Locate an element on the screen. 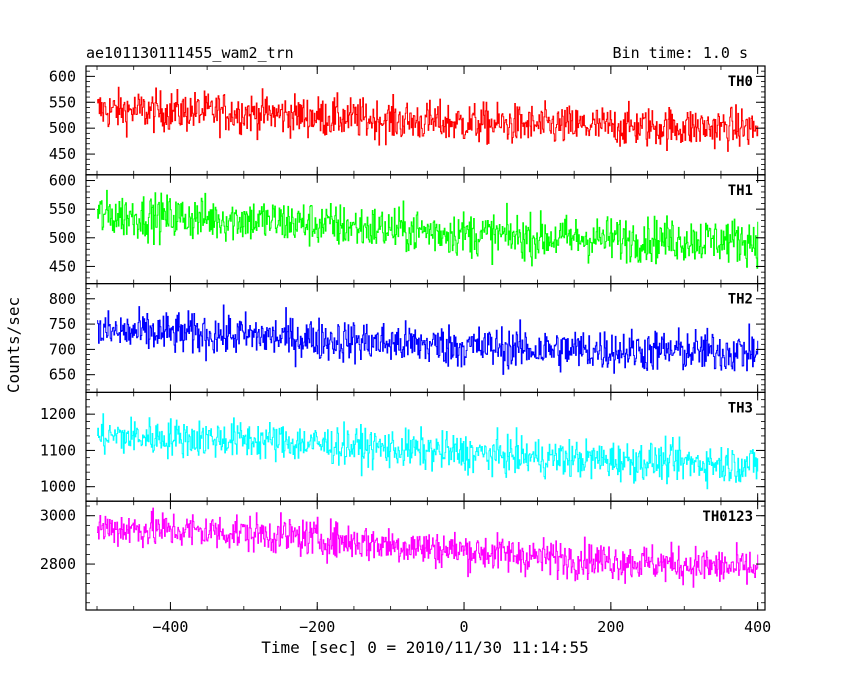  chart-title: ae101130111455_wam2_trn is located at coordinates (190, 53).